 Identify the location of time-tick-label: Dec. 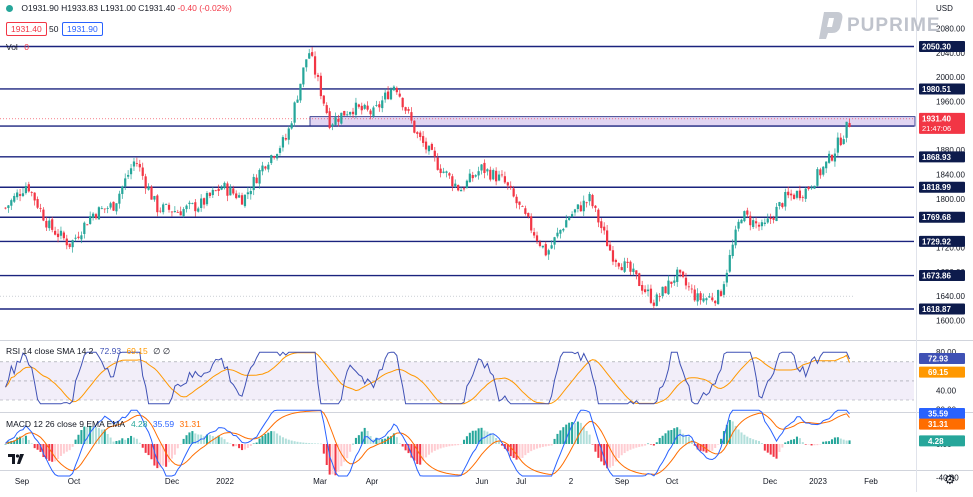
(172, 481).